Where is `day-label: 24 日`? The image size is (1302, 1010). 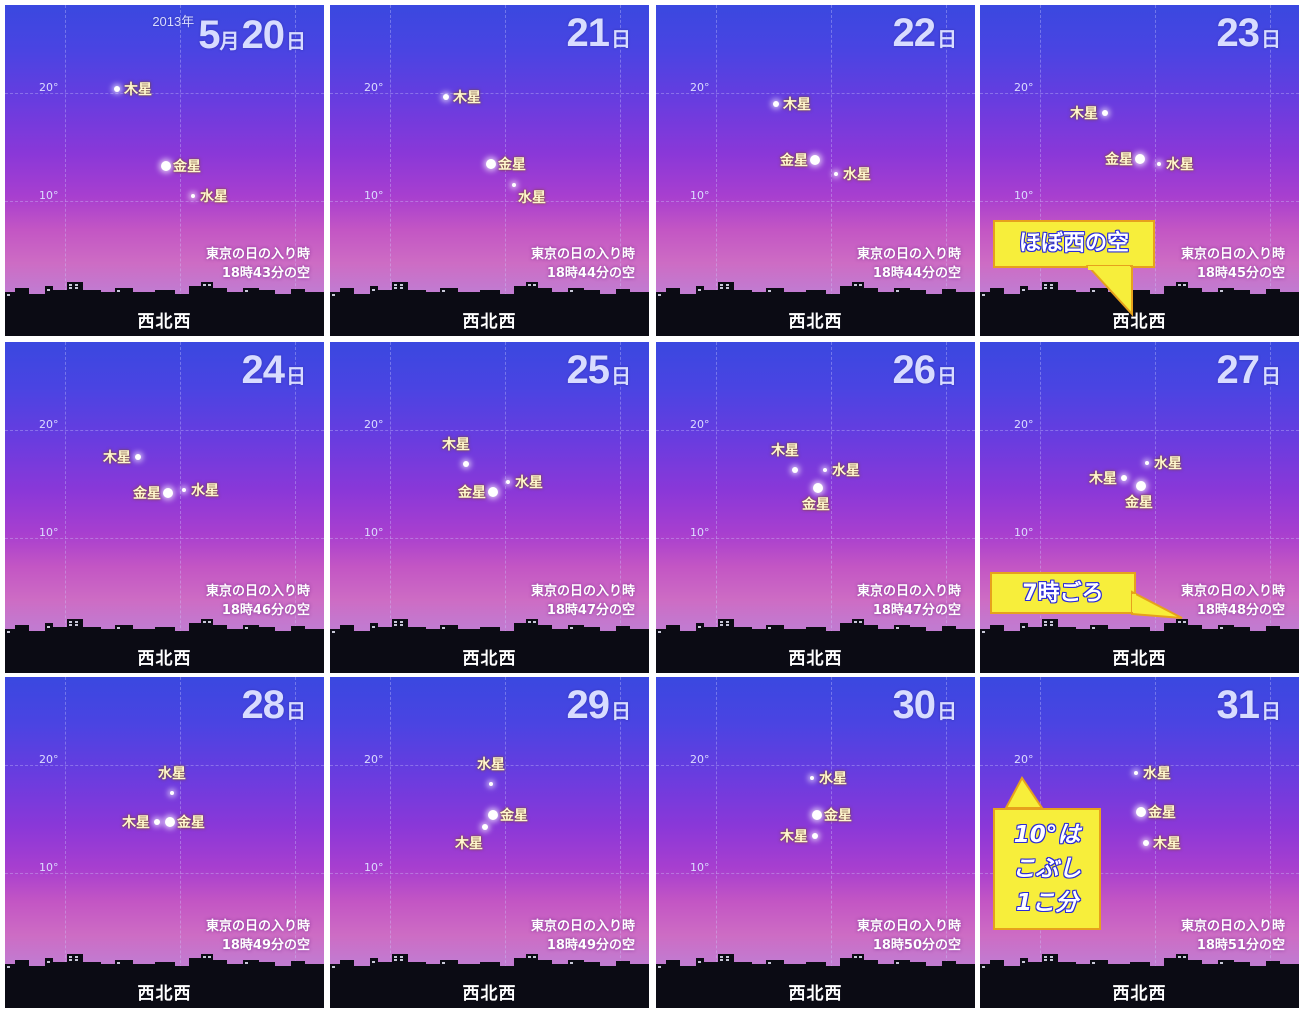 day-label: 24 日 is located at coordinates (274, 370).